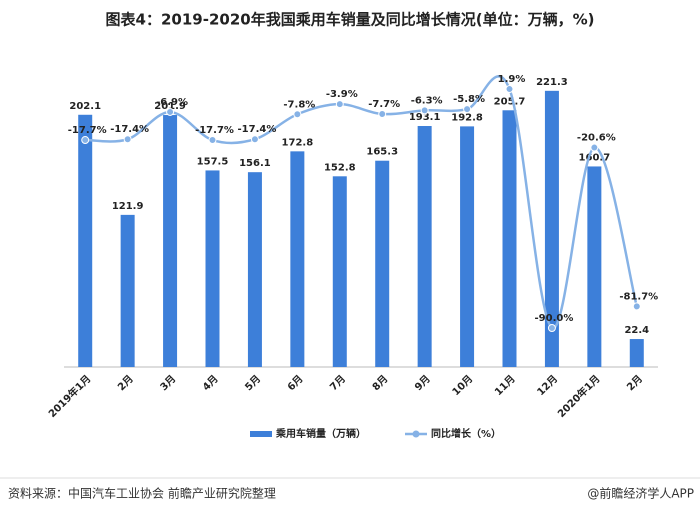 The width and height of the screenshot is (700, 518). I want to click on x-tick-label: 9月, so click(422, 383).